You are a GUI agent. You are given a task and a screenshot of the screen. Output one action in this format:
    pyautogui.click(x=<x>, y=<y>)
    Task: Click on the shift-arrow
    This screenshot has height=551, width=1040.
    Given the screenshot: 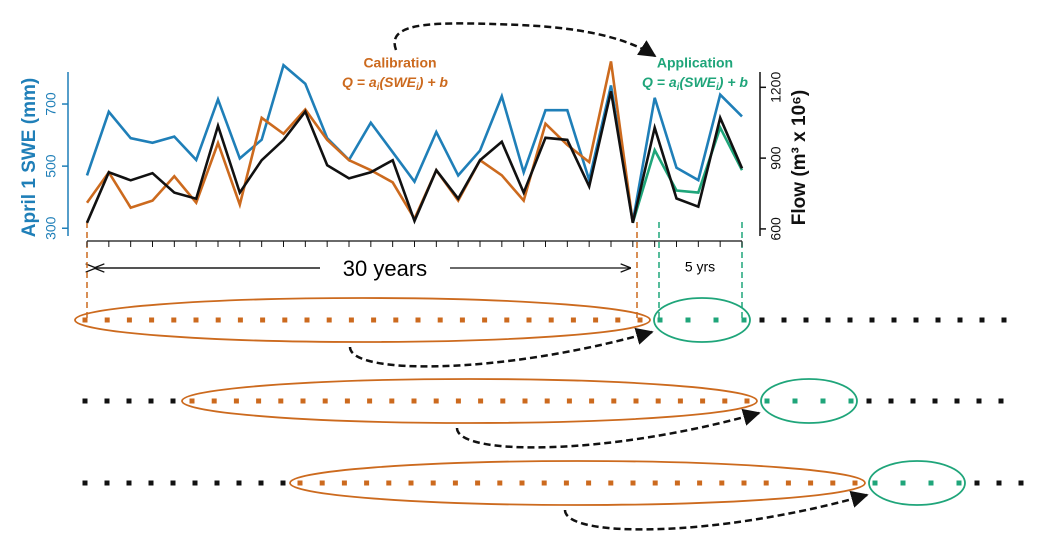 What is the action you would take?
    pyautogui.click(x=501, y=347)
    